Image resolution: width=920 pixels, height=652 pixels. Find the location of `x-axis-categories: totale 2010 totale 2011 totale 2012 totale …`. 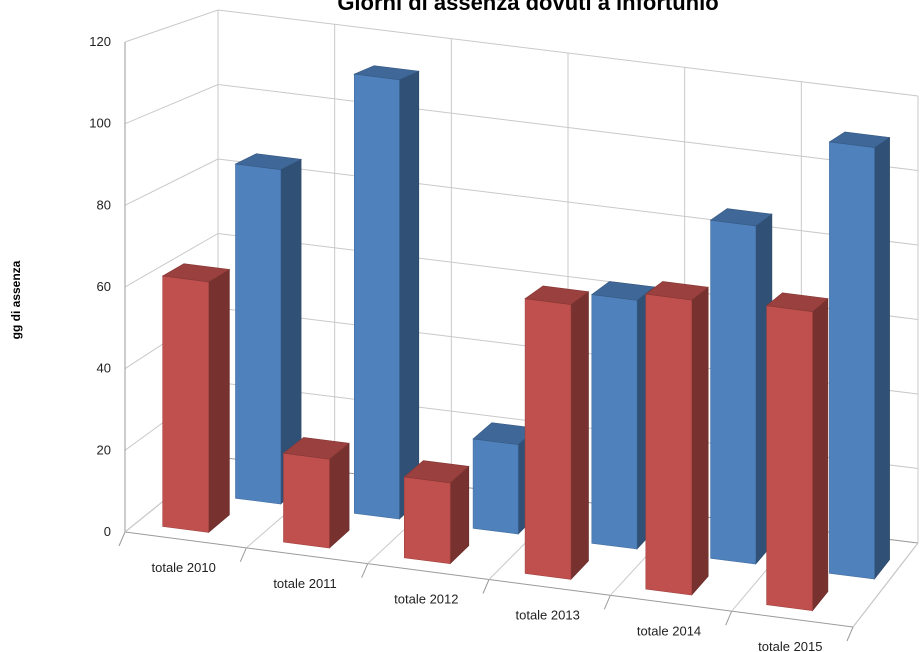

x-axis-categories: totale 2010 totale 2011 totale 2012 totale … is located at coordinates (486, 606).